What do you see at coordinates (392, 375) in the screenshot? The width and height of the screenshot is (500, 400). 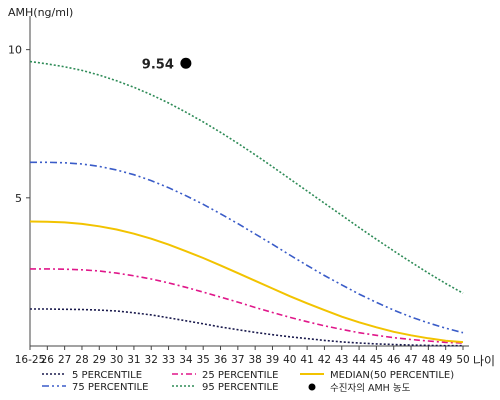 I see `legend-label: MEDIAN(50 PERCENTILE)` at bounding box center [392, 375].